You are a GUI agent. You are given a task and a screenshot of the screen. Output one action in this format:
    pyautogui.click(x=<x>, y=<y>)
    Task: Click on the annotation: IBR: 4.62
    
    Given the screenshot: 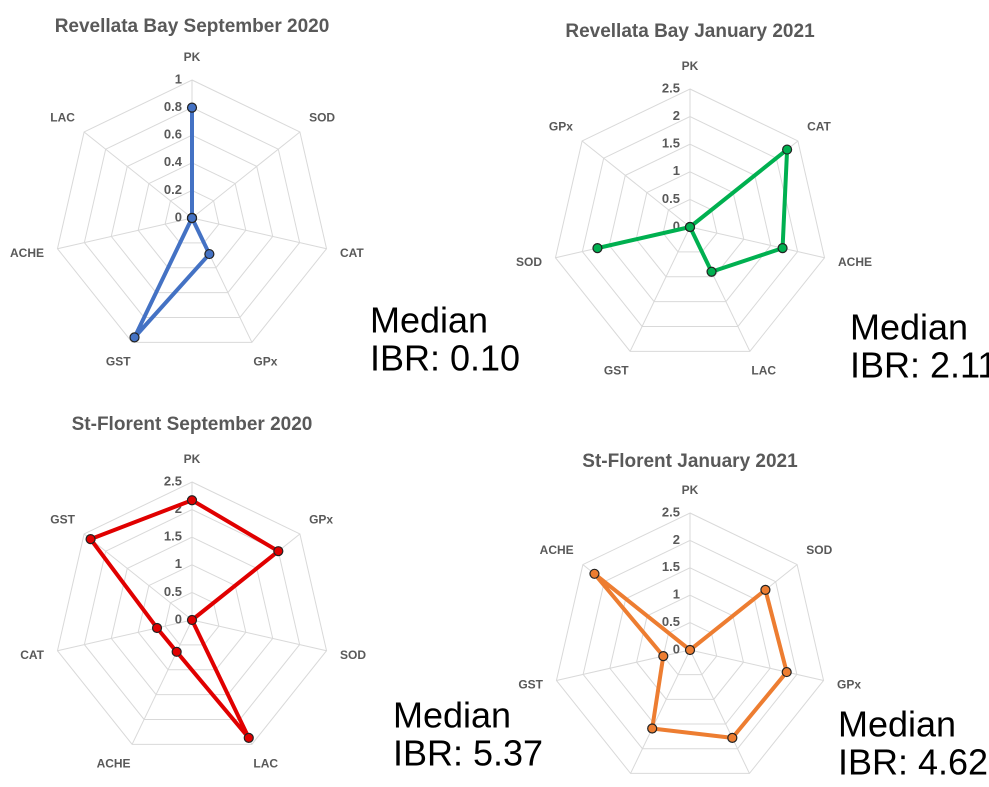 What is the action you would take?
    pyautogui.click(x=913, y=762)
    